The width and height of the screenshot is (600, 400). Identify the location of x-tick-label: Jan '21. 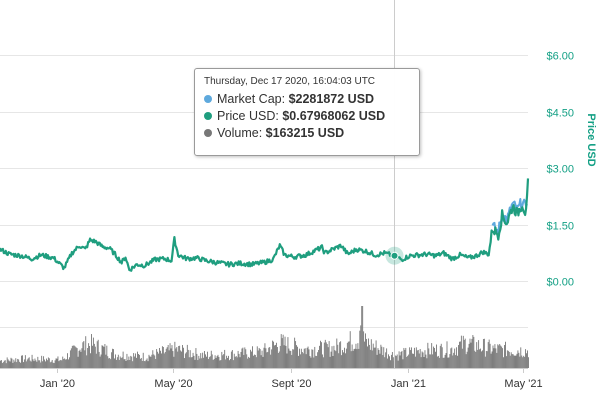
(408, 384).